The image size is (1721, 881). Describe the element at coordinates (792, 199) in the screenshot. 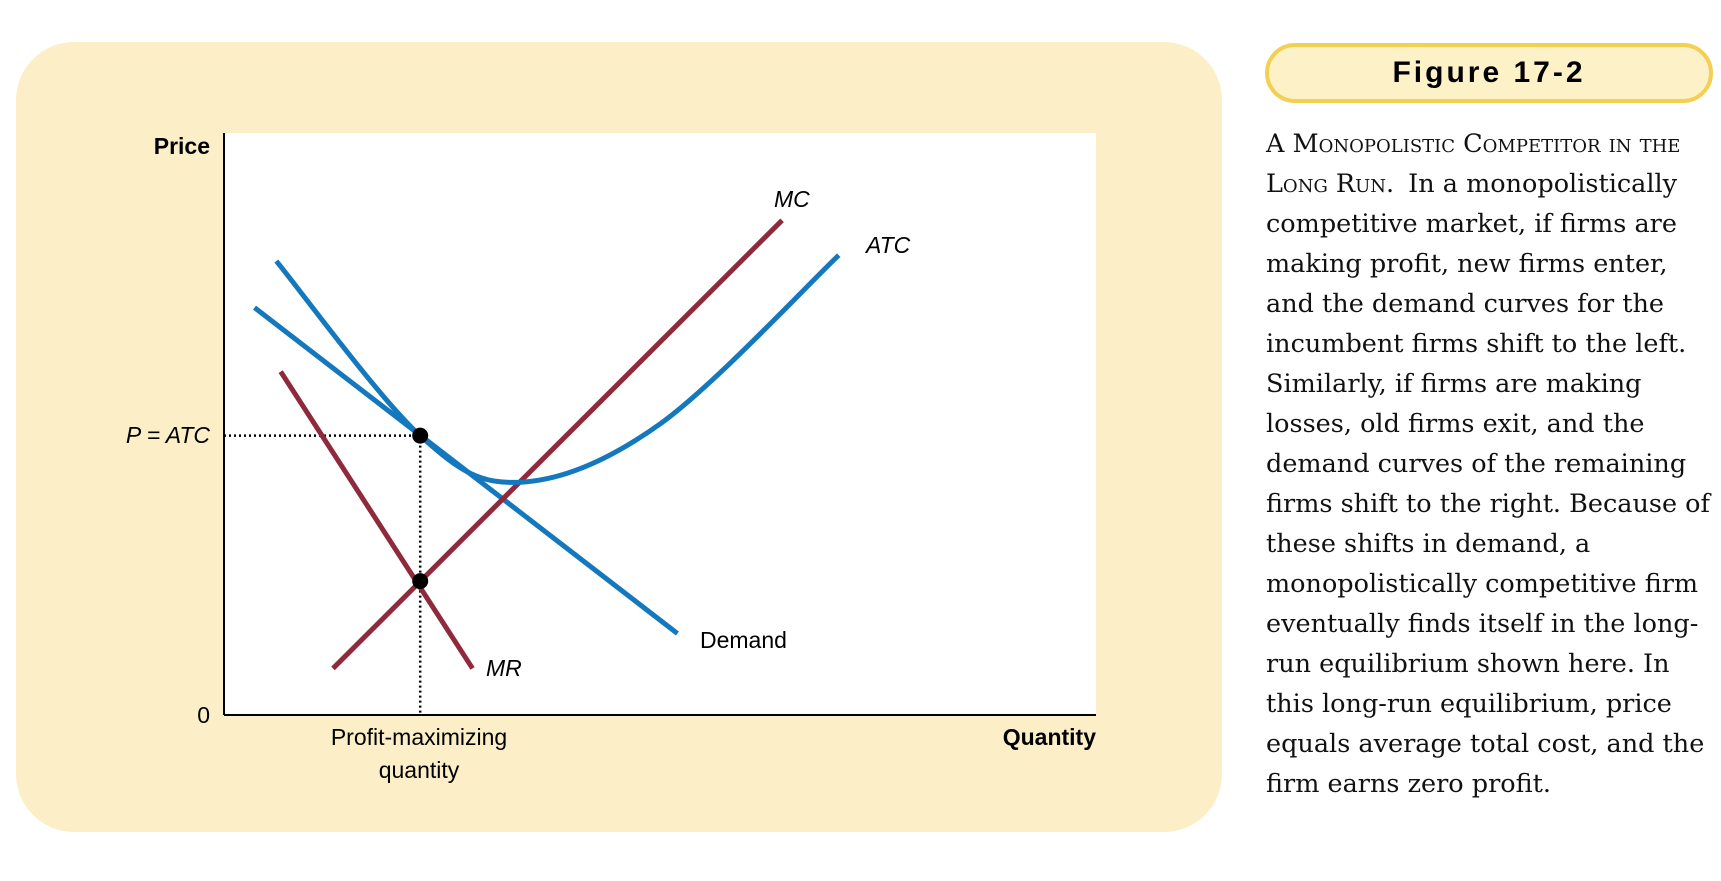

I see `series-label-mc: MC` at that location.